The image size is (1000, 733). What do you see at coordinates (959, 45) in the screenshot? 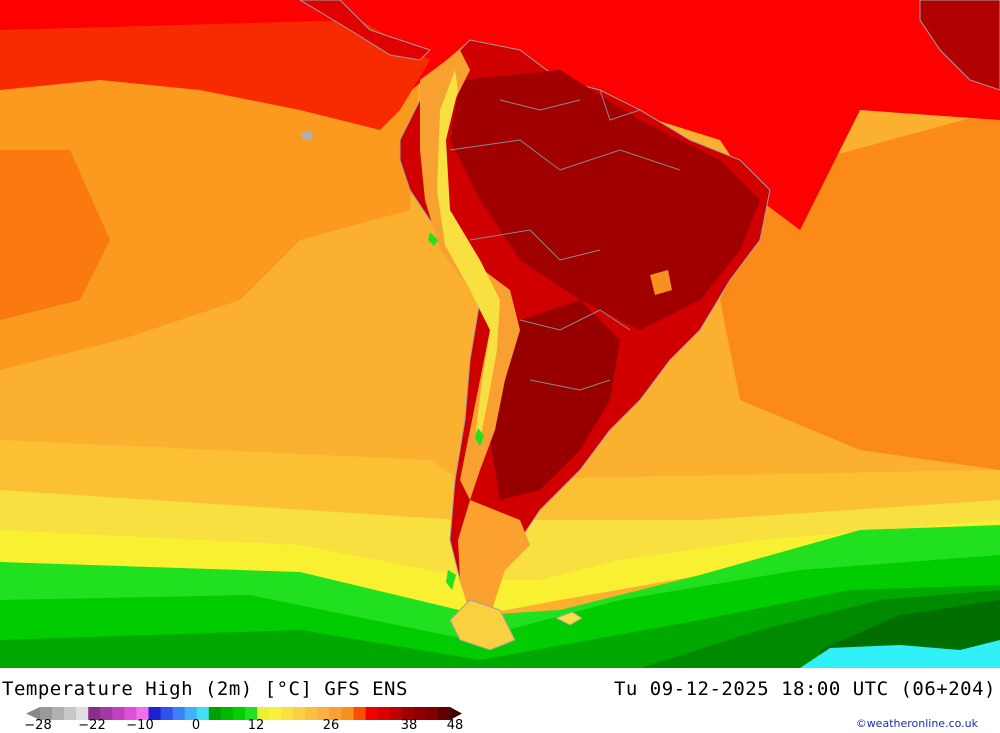
I see `africa-corner` at bounding box center [959, 45].